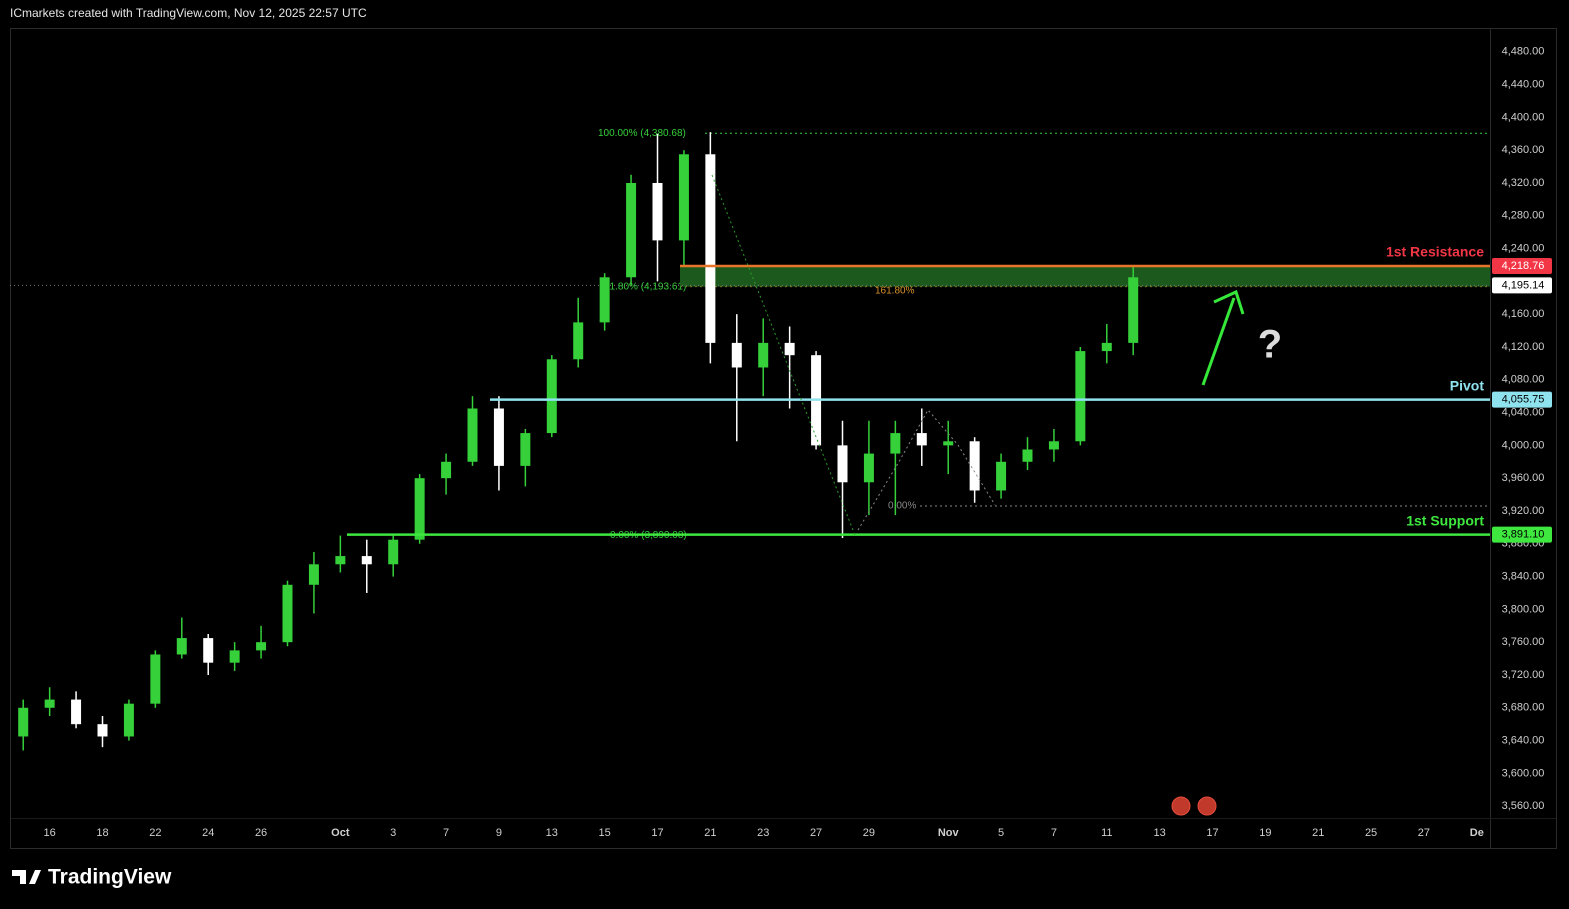  What do you see at coordinates (1270, 345) in the screenshot?
I see `annotation: ?` at bounding box center [1270, 345].